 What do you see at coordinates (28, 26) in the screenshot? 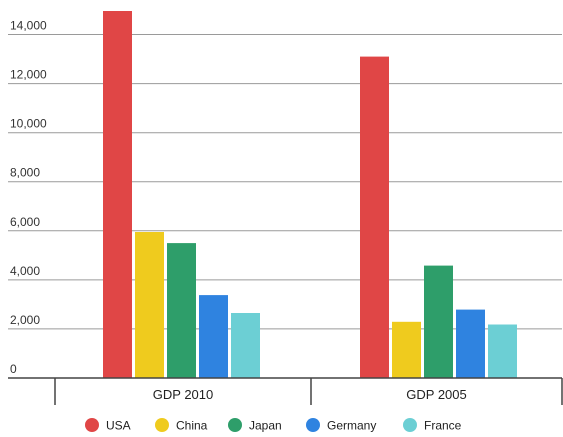
I see `y-tick-label: 14,000` at bounding box center [28, 26].